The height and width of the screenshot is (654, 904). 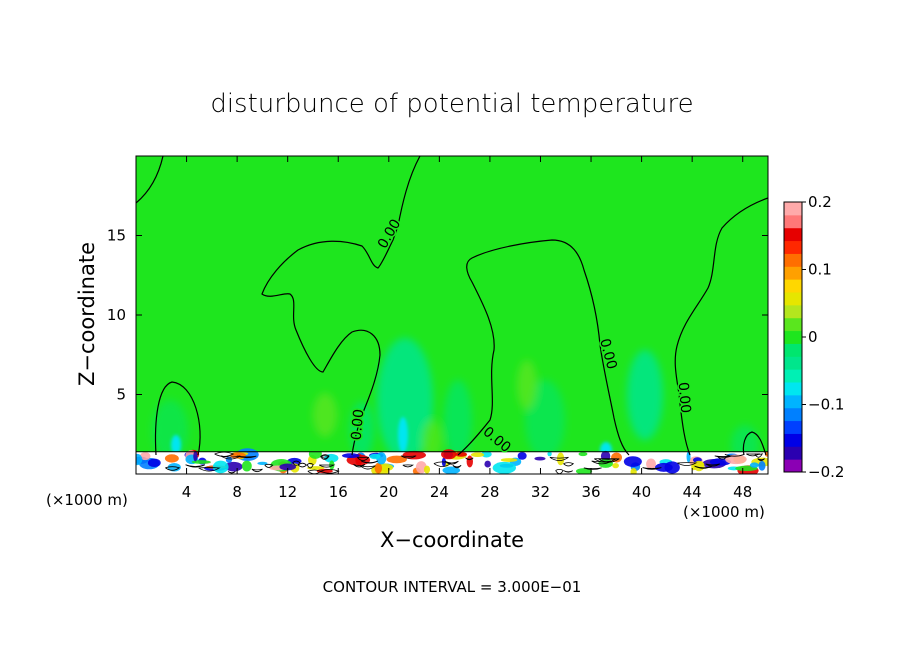 I want to click on colorbar-tick-label: 0.1, so click(x=820, y=270).